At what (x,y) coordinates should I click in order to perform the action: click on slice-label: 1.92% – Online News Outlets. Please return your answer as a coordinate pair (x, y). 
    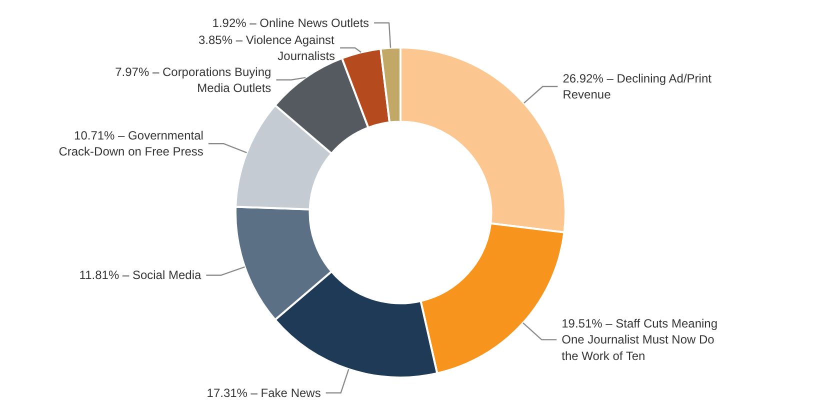
    Looking at the image, I should click on (291, 23).